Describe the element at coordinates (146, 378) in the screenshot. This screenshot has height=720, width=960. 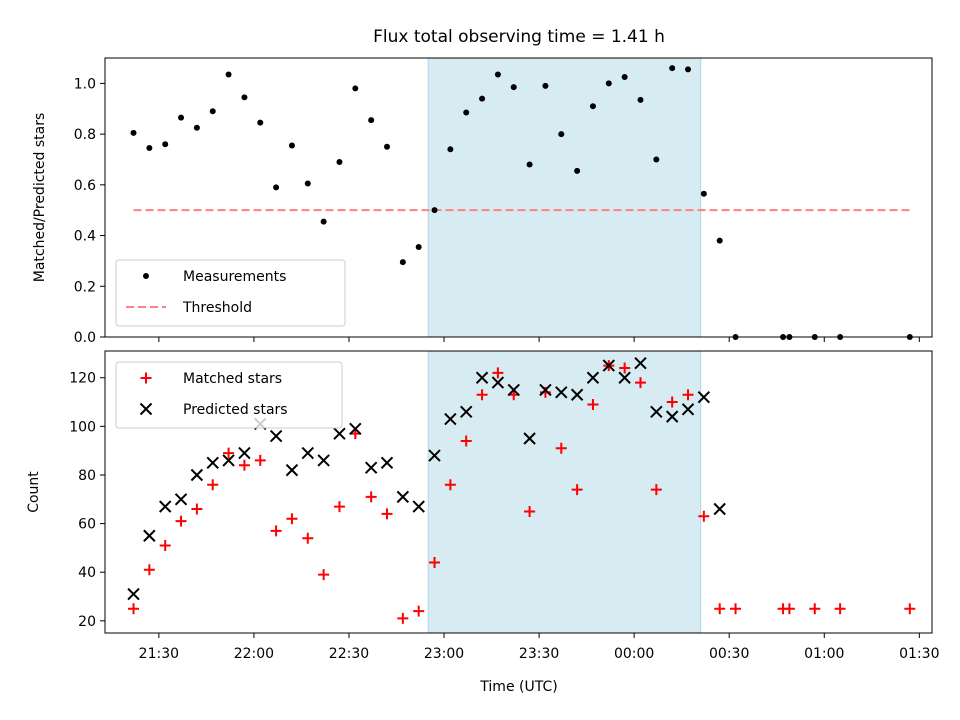
I see `legend-marker-matched` at that location.